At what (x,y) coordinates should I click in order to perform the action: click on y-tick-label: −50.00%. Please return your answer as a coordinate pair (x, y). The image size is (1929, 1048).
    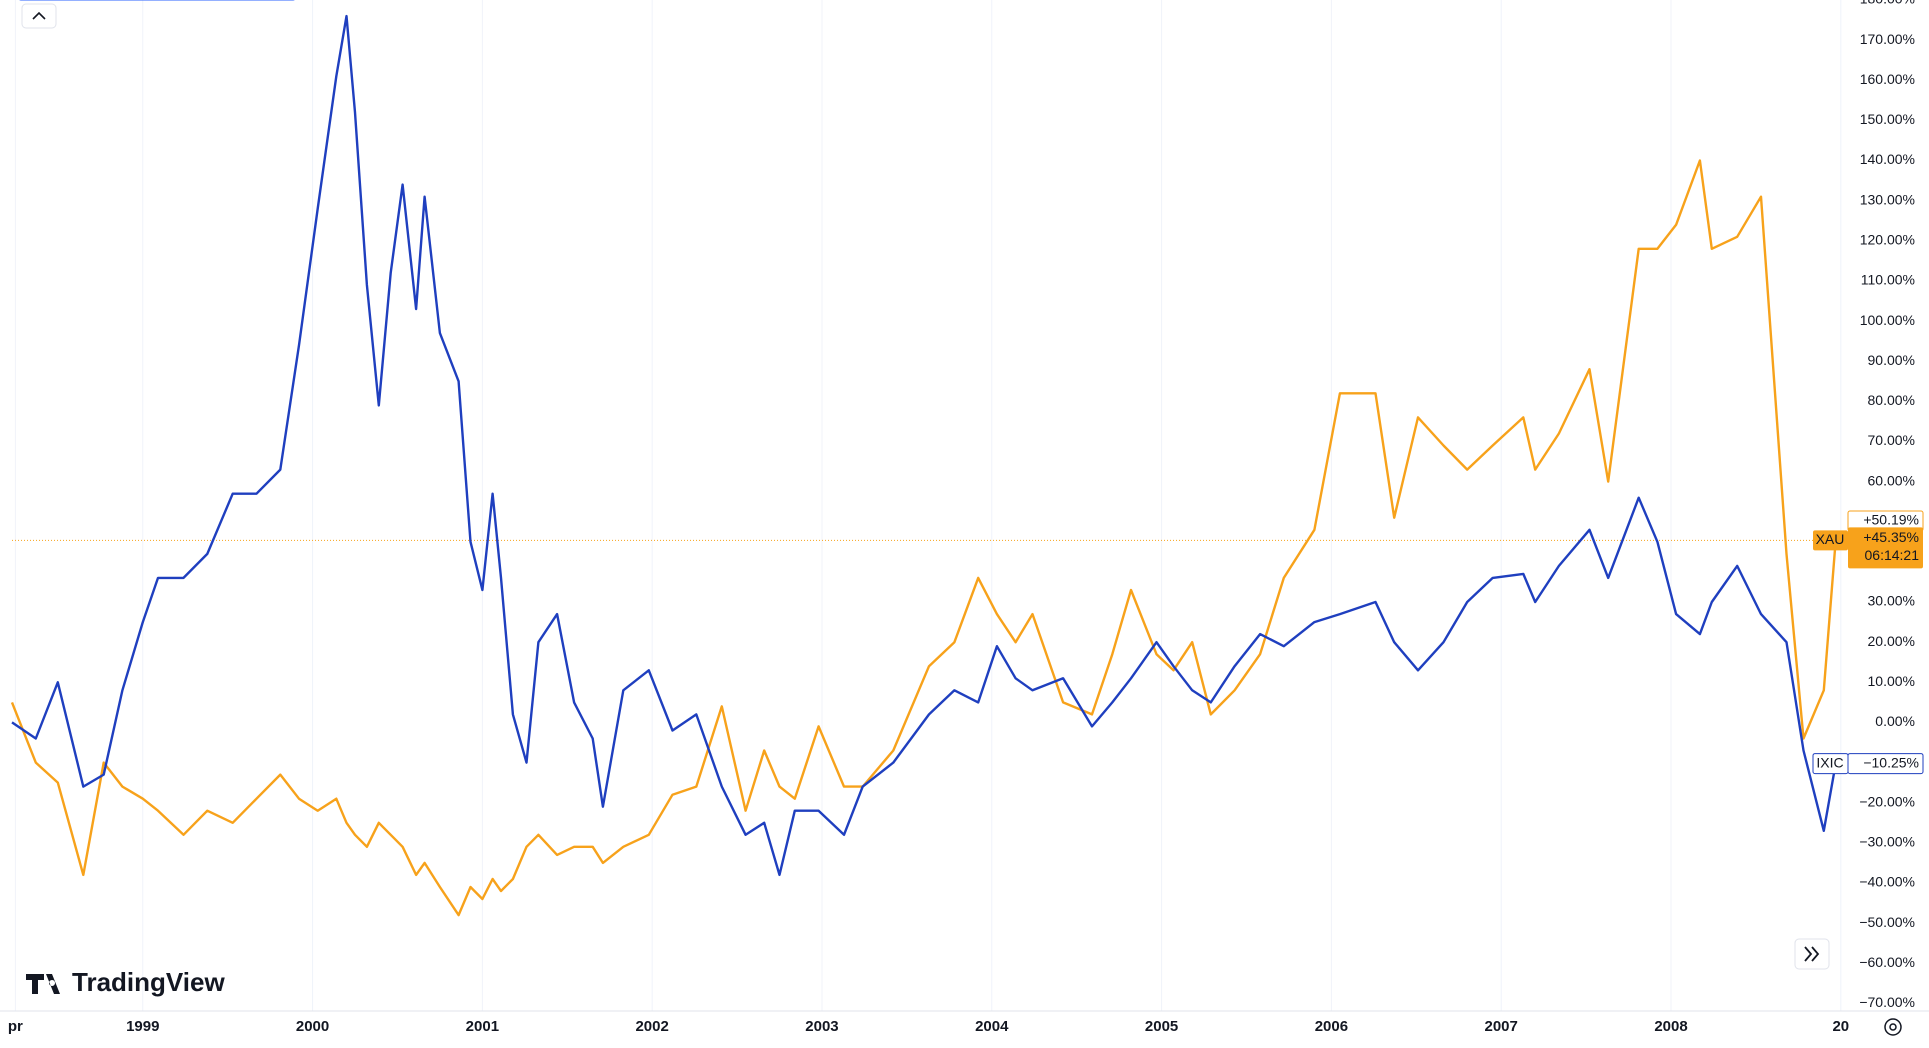
    Looking at the image, I should click on (1887, 922).